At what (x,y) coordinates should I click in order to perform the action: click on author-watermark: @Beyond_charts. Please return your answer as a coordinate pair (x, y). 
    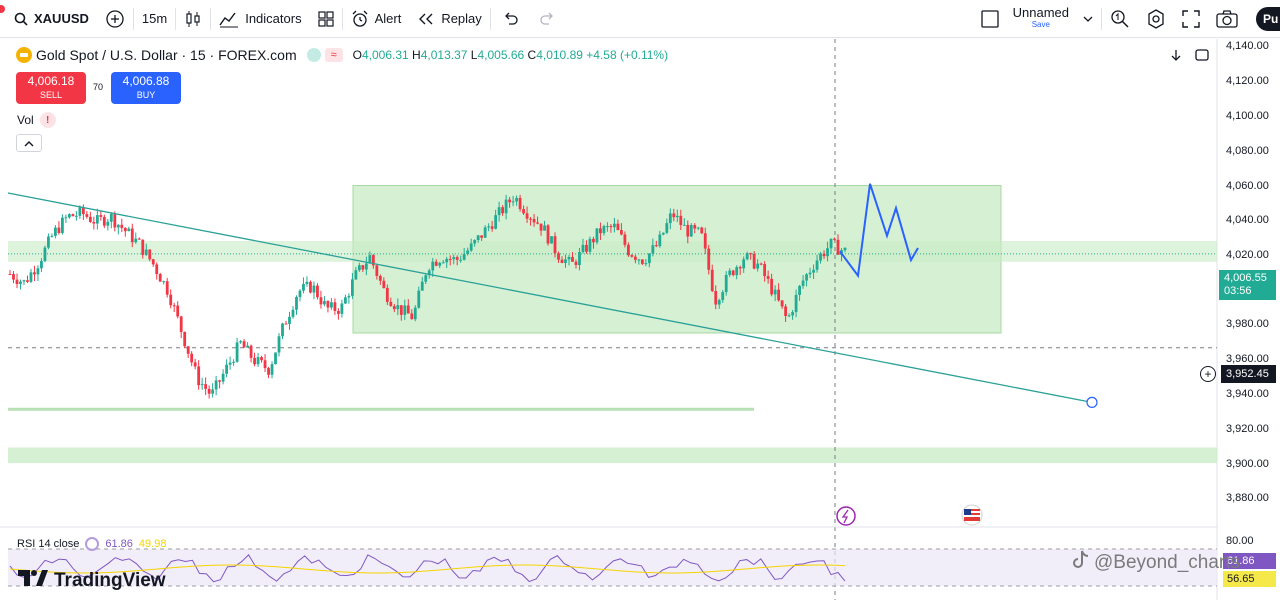
    Looking at the image, I should click on (1156, 563).